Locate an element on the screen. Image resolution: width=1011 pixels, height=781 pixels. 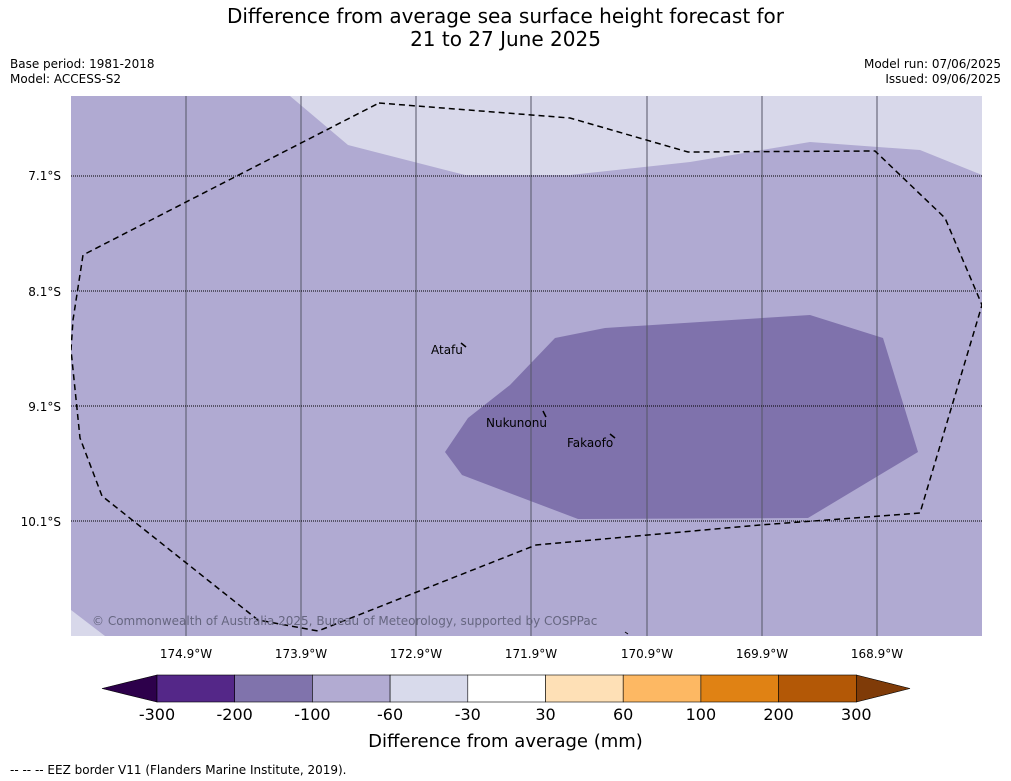
colorbar-tick-label: 300 is located at coordinates (856, 714).